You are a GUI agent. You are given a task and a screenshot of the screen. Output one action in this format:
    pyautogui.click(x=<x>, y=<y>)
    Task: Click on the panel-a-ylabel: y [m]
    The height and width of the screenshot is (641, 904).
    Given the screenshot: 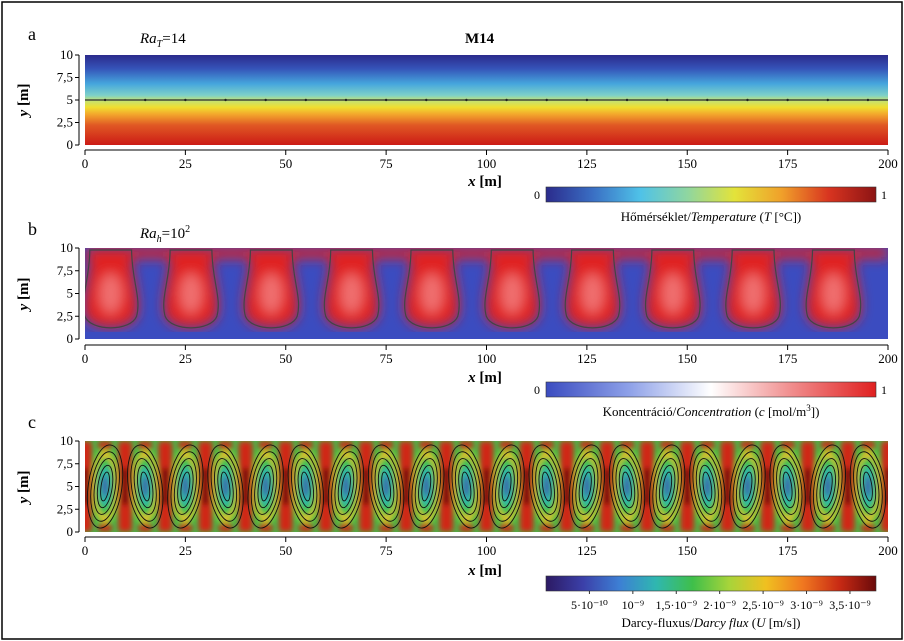 What is the action you would take?
    pyautogui.click(x=24, y=101)
    